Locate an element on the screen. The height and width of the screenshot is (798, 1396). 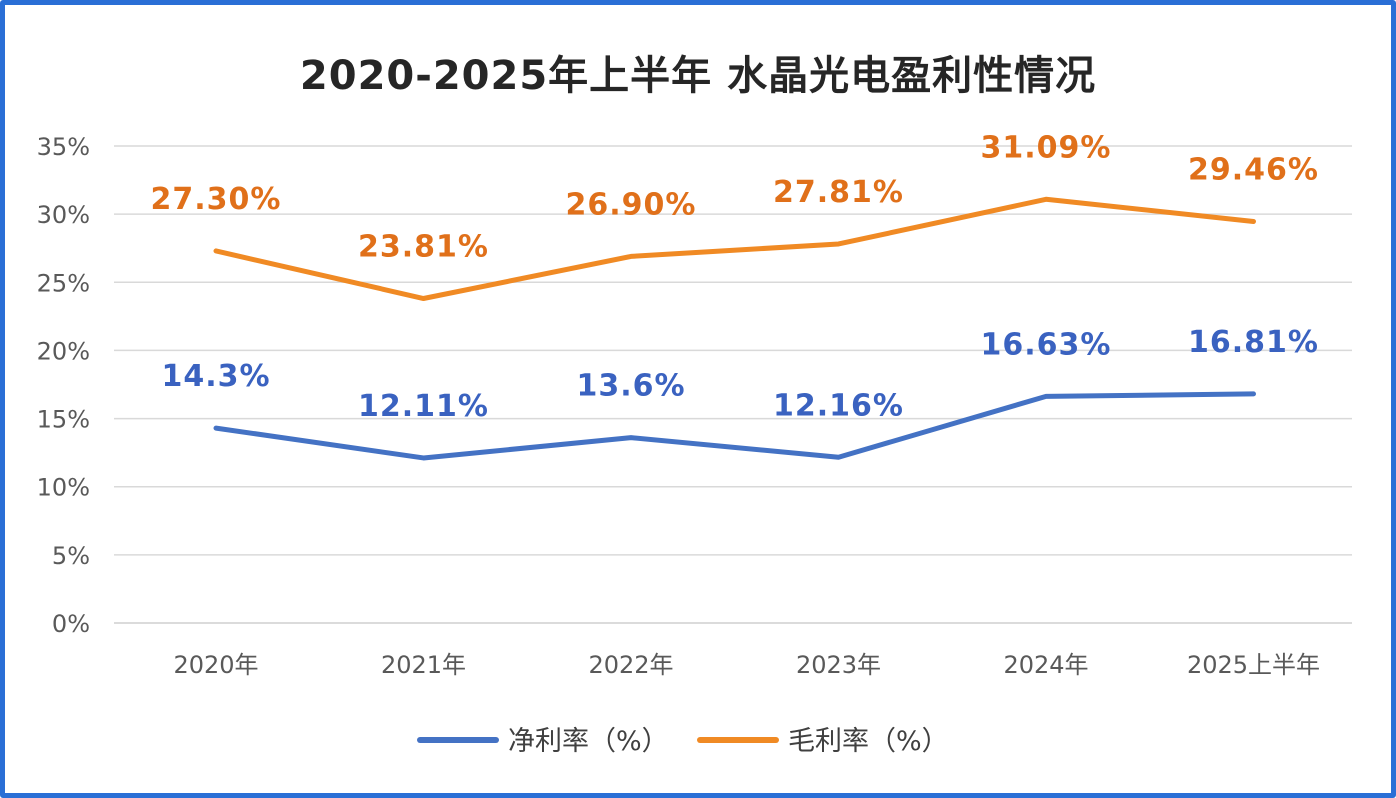
x-tick-label: 2024年 is located at coordinates (1045, 665).